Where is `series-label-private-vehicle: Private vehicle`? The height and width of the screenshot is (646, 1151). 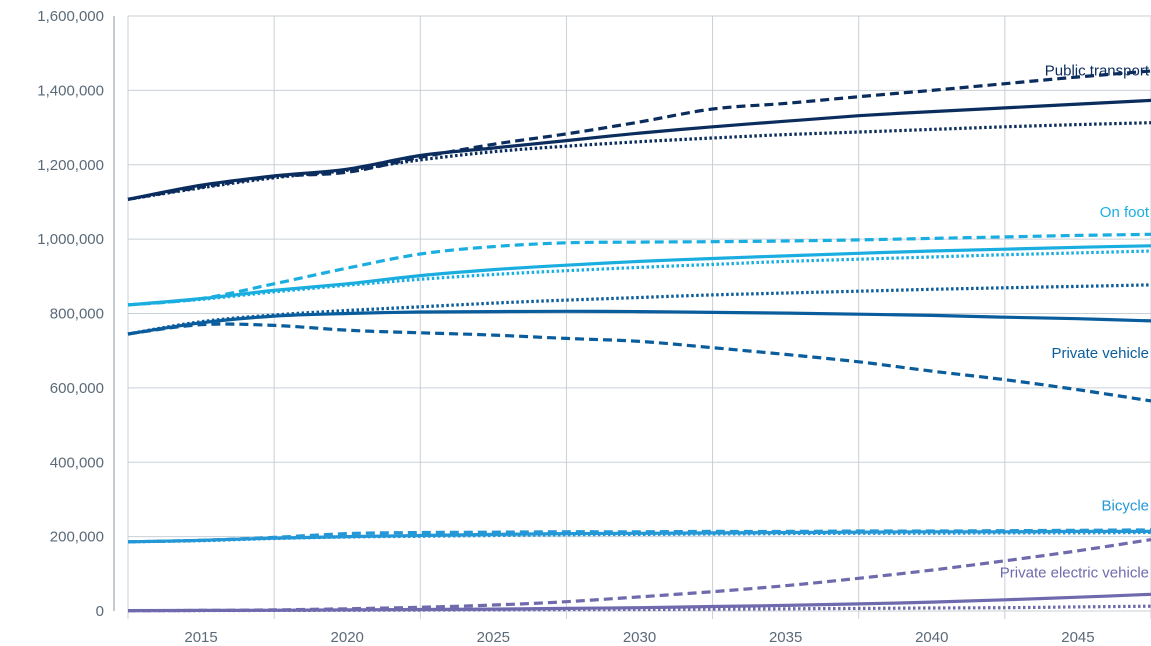
series-label-private-vehicle: Private vehicle is located at coordinates (1100, 353).